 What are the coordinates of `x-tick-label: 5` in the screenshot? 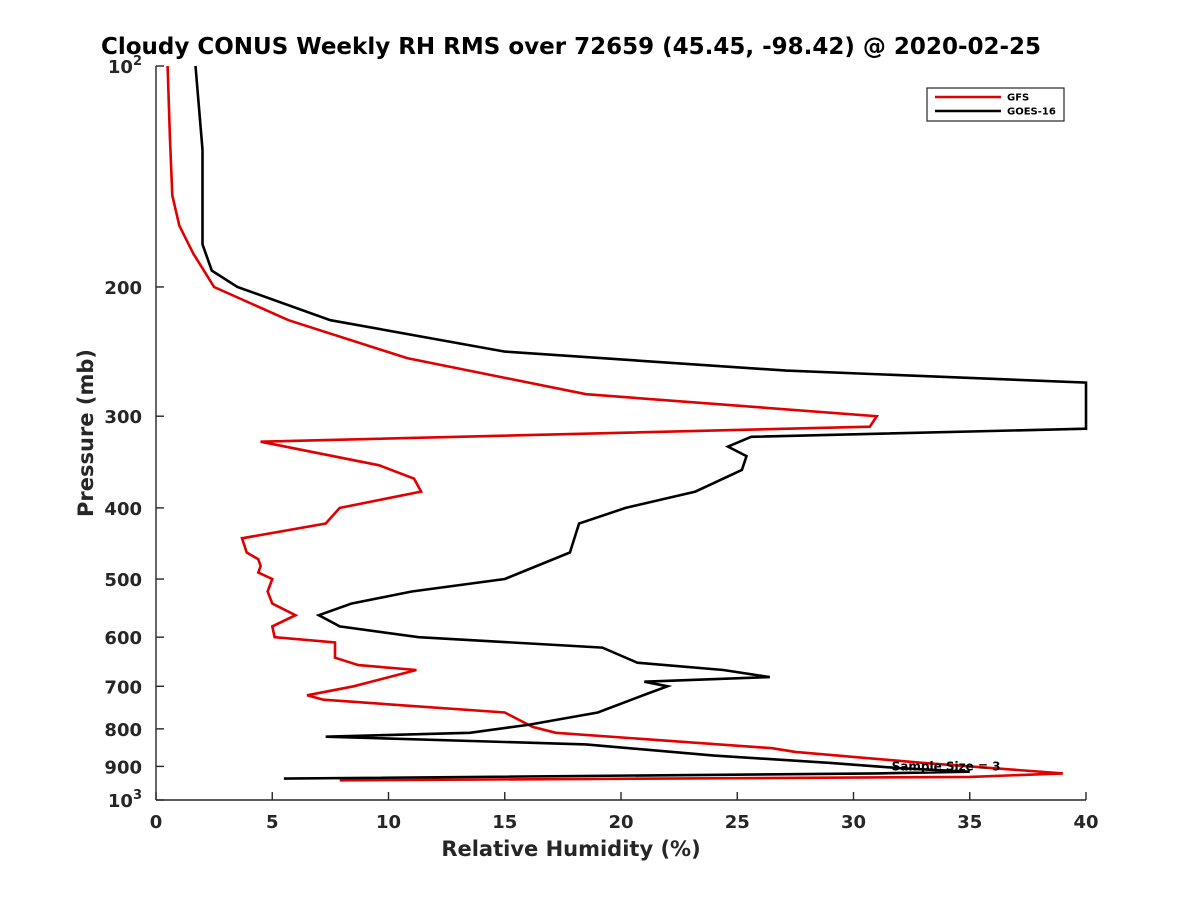 It's located at (272, 822).